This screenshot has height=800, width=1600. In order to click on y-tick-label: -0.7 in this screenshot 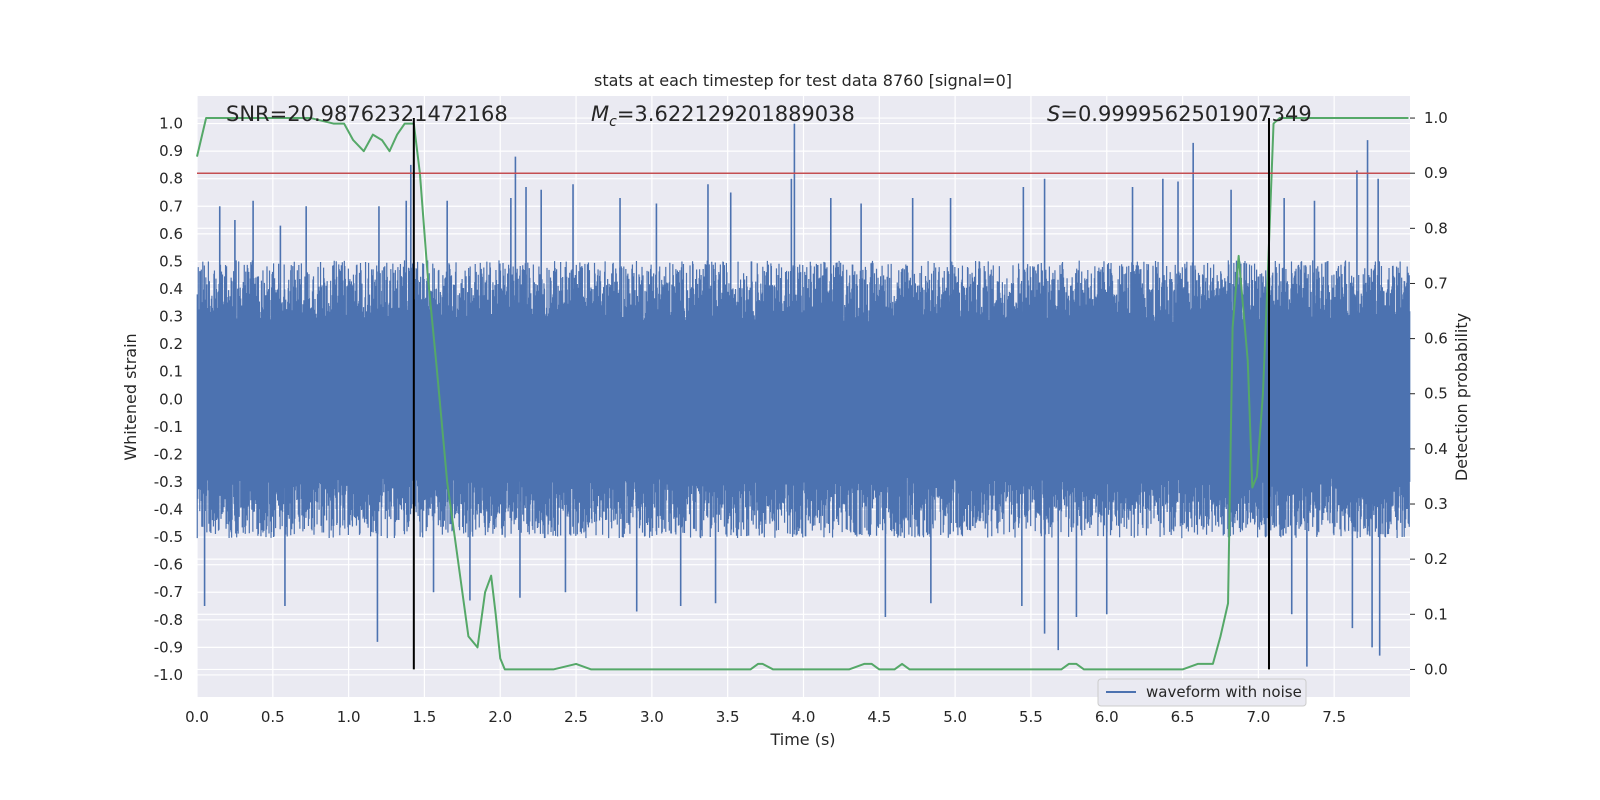, I will do `click(168, 592)`.